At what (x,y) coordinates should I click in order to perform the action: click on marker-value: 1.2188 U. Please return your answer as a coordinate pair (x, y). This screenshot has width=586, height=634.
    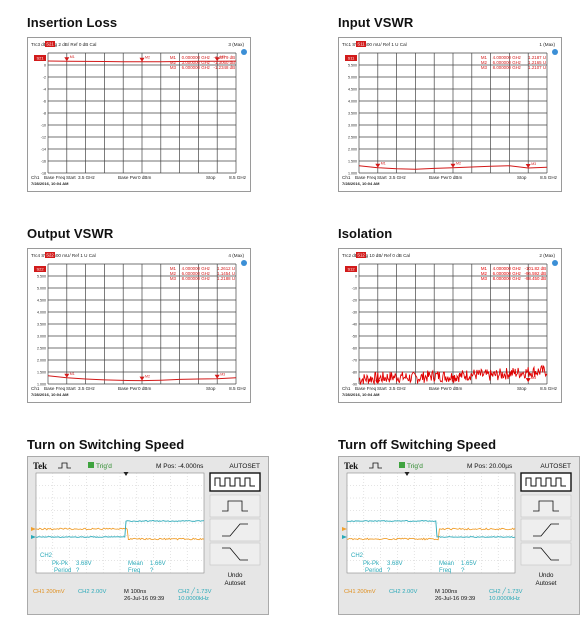
    Looking at the image, I should click on (226, 278).